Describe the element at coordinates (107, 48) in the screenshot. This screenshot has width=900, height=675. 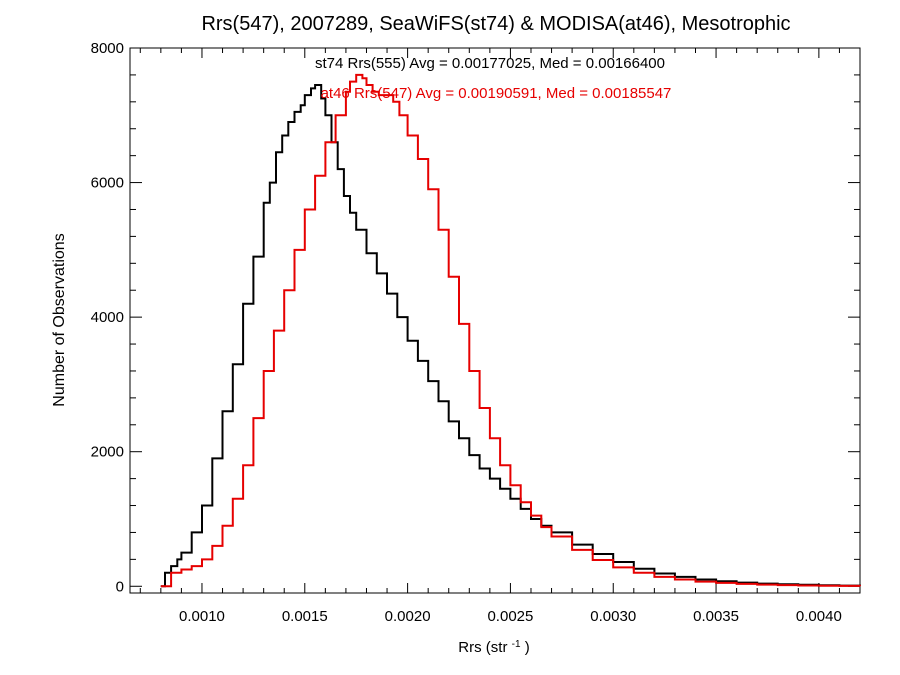
I see `y-tick-label-4: 8000` at that location.